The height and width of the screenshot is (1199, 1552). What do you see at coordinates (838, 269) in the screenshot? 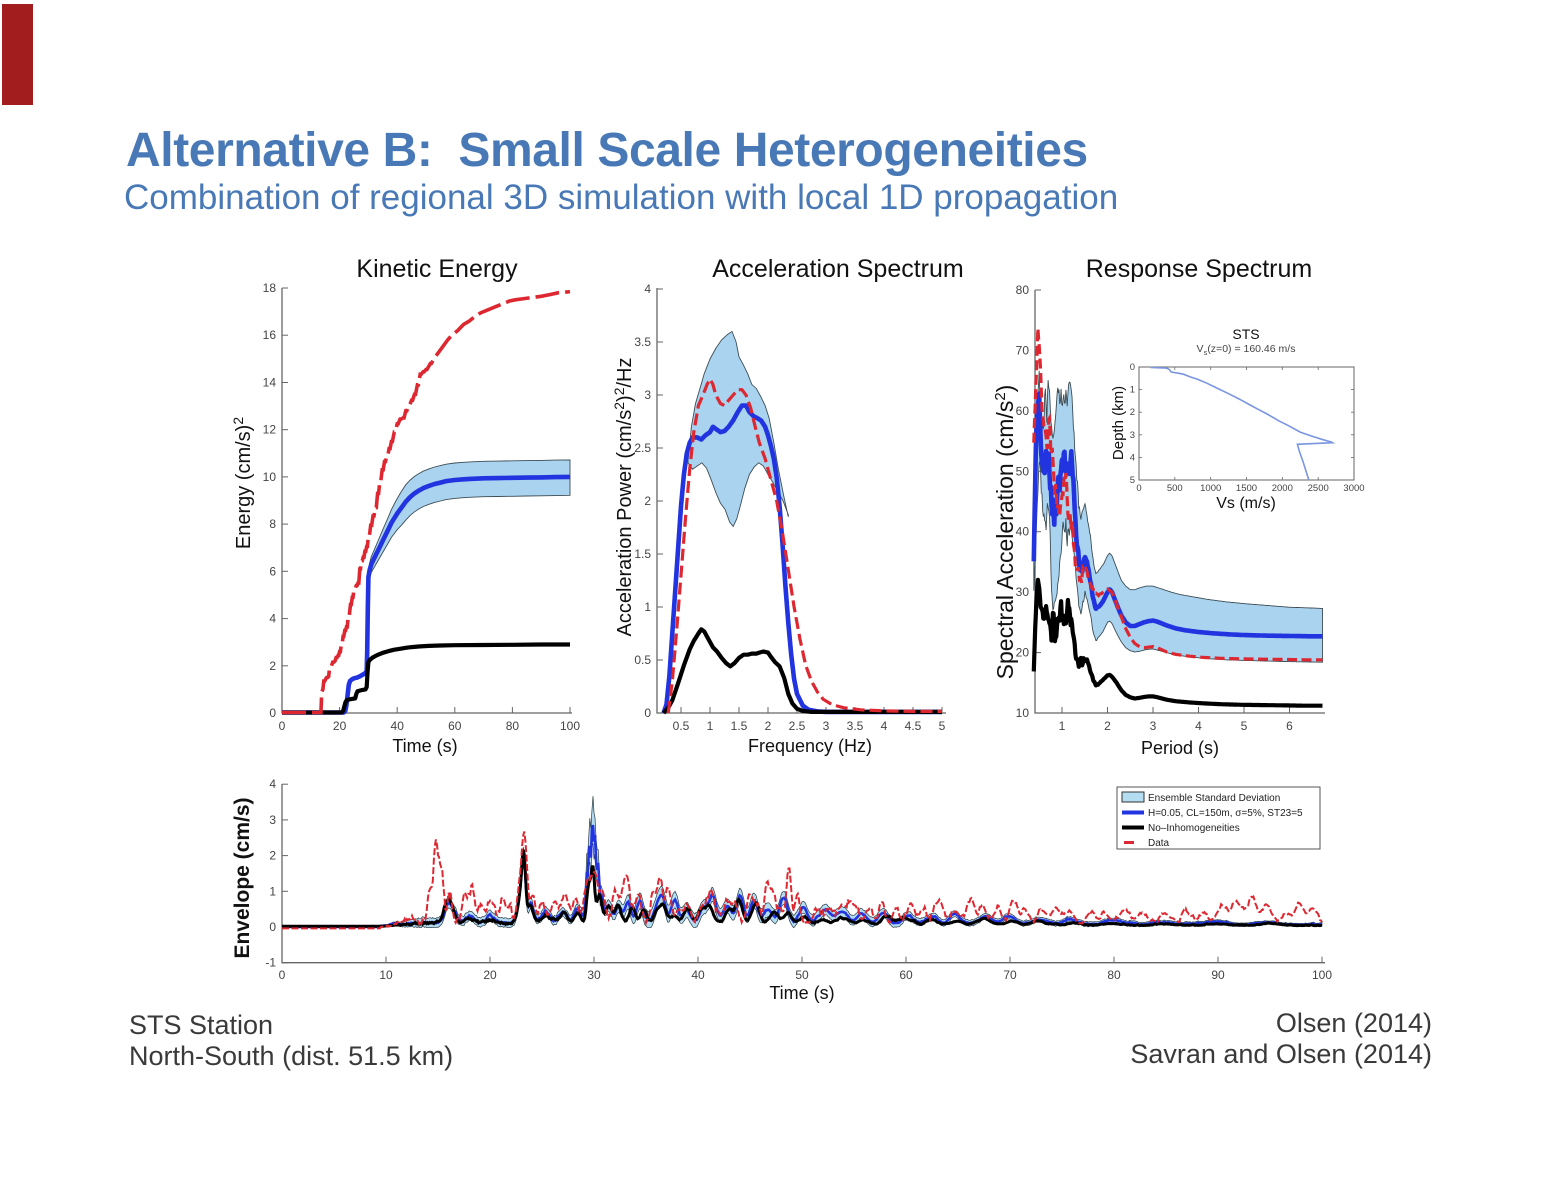
I see `svg-text: Acceleration Spectrum` at bounding box center [838, 269].